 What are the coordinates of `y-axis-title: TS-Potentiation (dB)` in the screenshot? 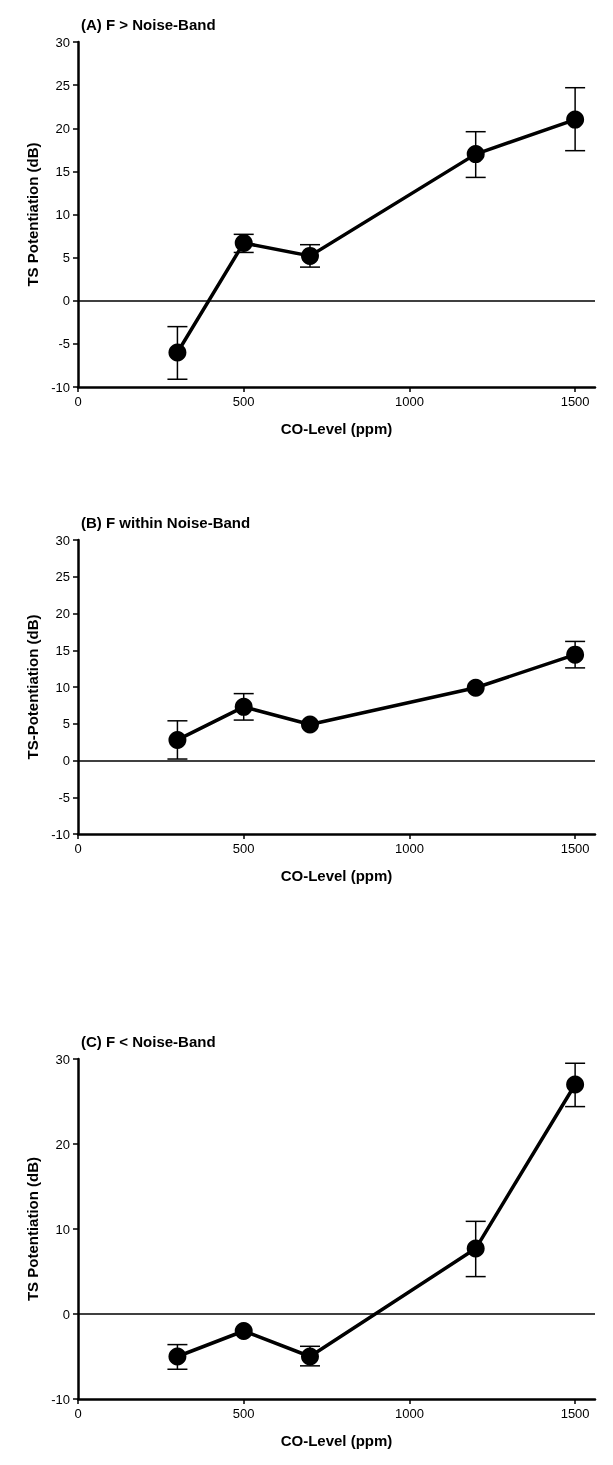 It's located at (32, 687).